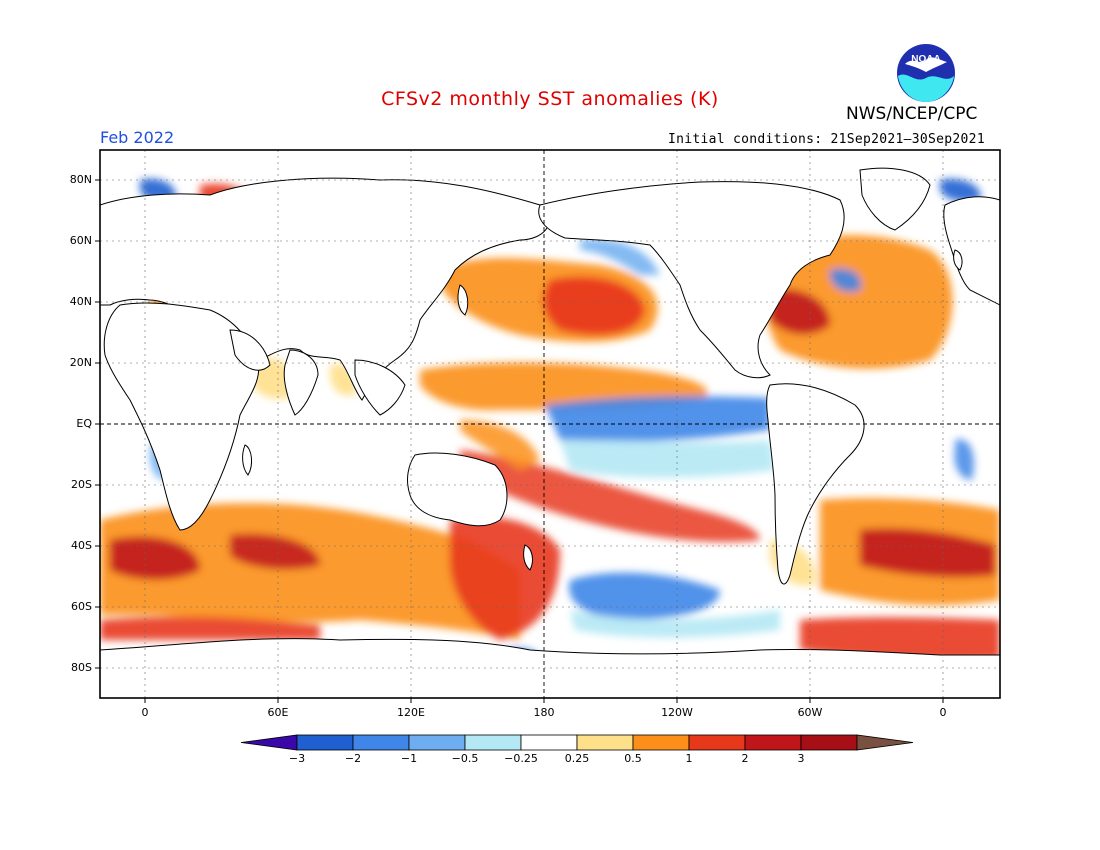 Image resolution: width=1100 pixels, height=850 pixels. I want to click on cold-anomaly-south-pacific, so click(644, 596).